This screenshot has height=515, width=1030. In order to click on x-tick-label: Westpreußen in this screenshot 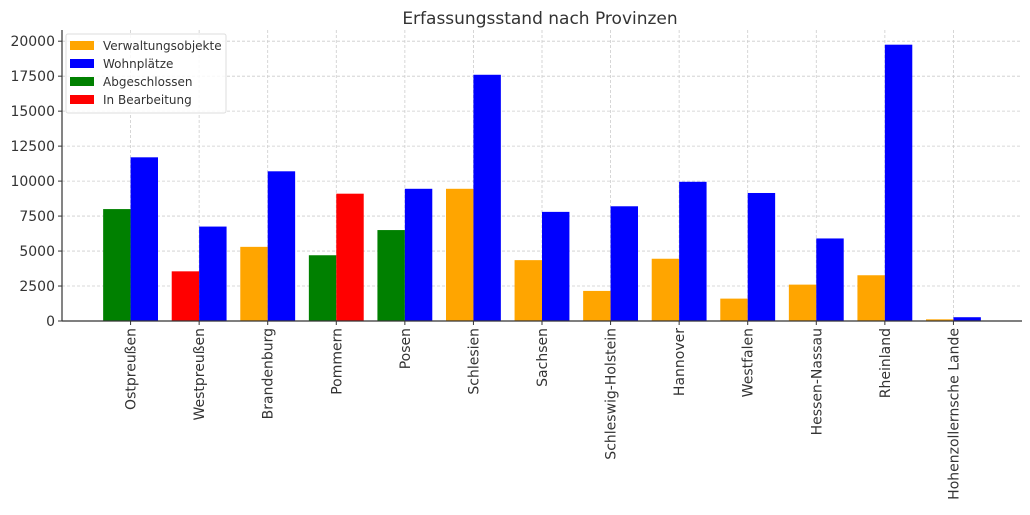, I will do `click(200, 374)`.